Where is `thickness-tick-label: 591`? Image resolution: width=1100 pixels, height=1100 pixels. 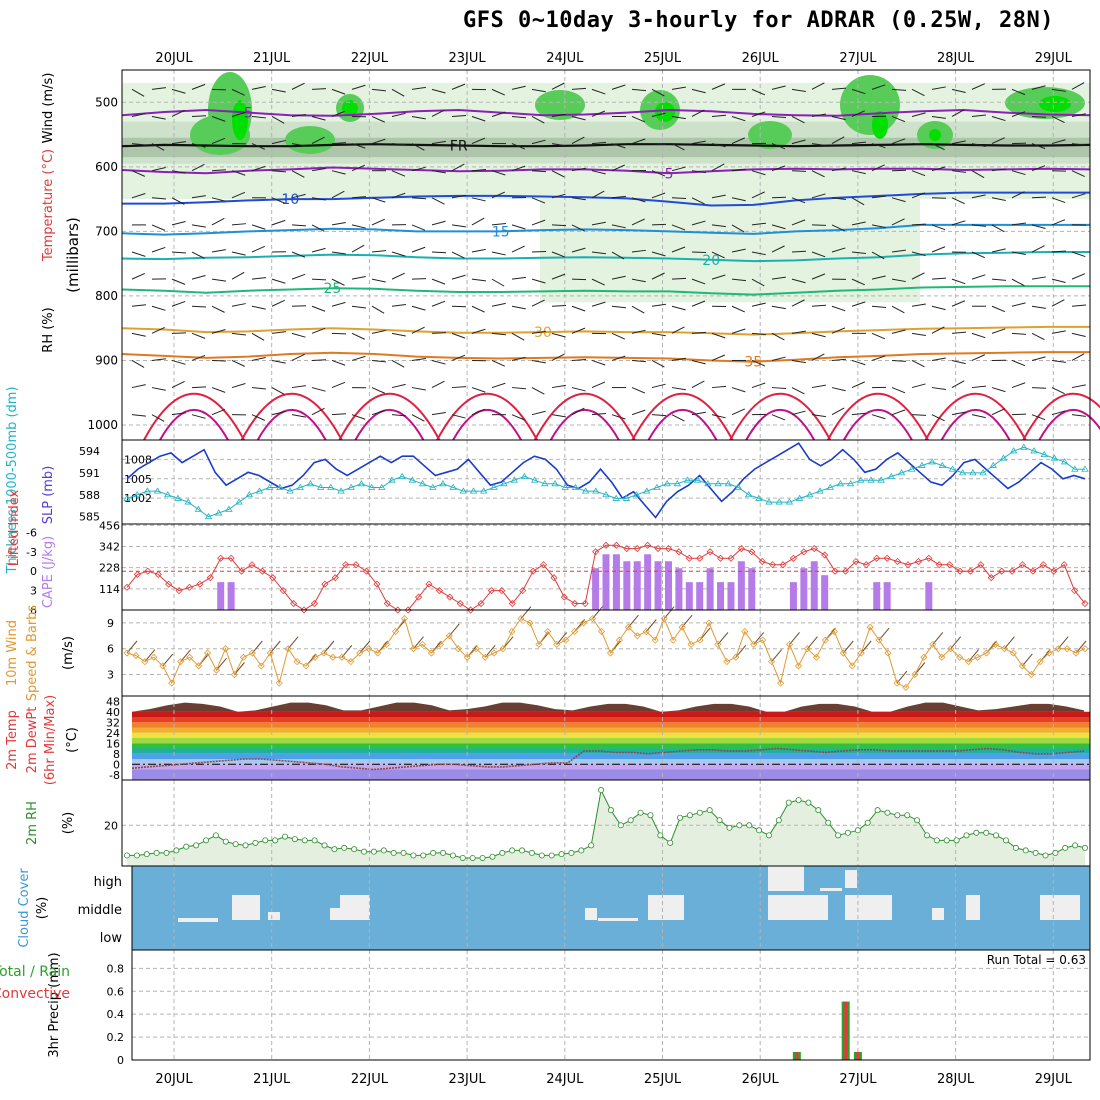
thickness-tick-label: 591 is located at coordinates (89, 473).